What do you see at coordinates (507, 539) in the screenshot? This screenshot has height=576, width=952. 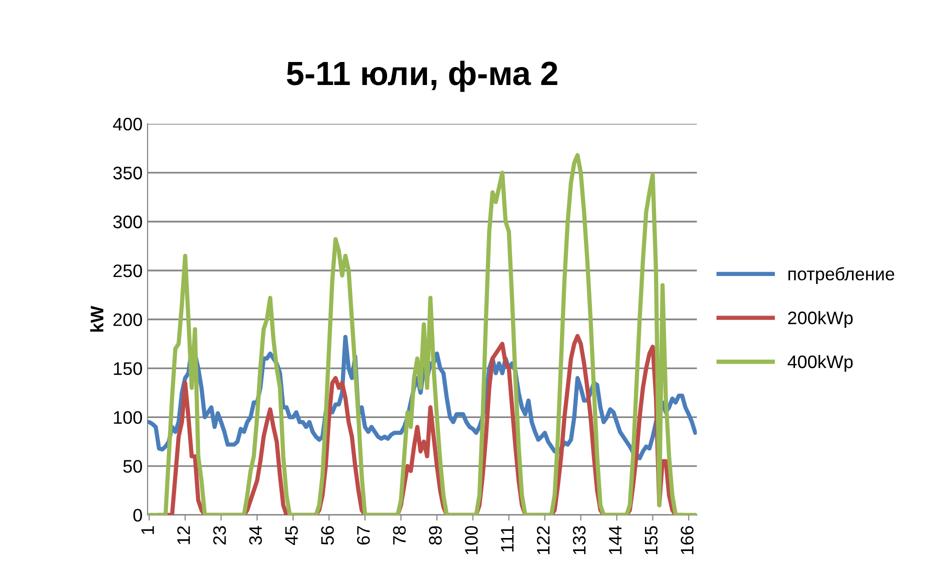 I see `x-tick-label: 111` at bounding box center [507, 539].